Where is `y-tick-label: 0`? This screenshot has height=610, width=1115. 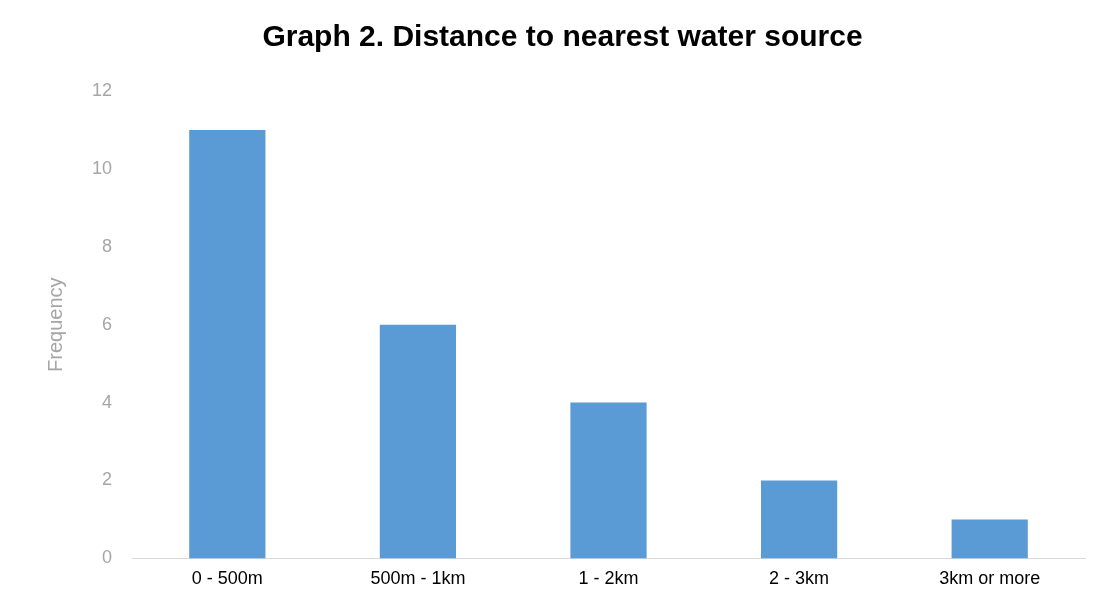 y-tick-label: 0 is located at coordinates (107, 557).